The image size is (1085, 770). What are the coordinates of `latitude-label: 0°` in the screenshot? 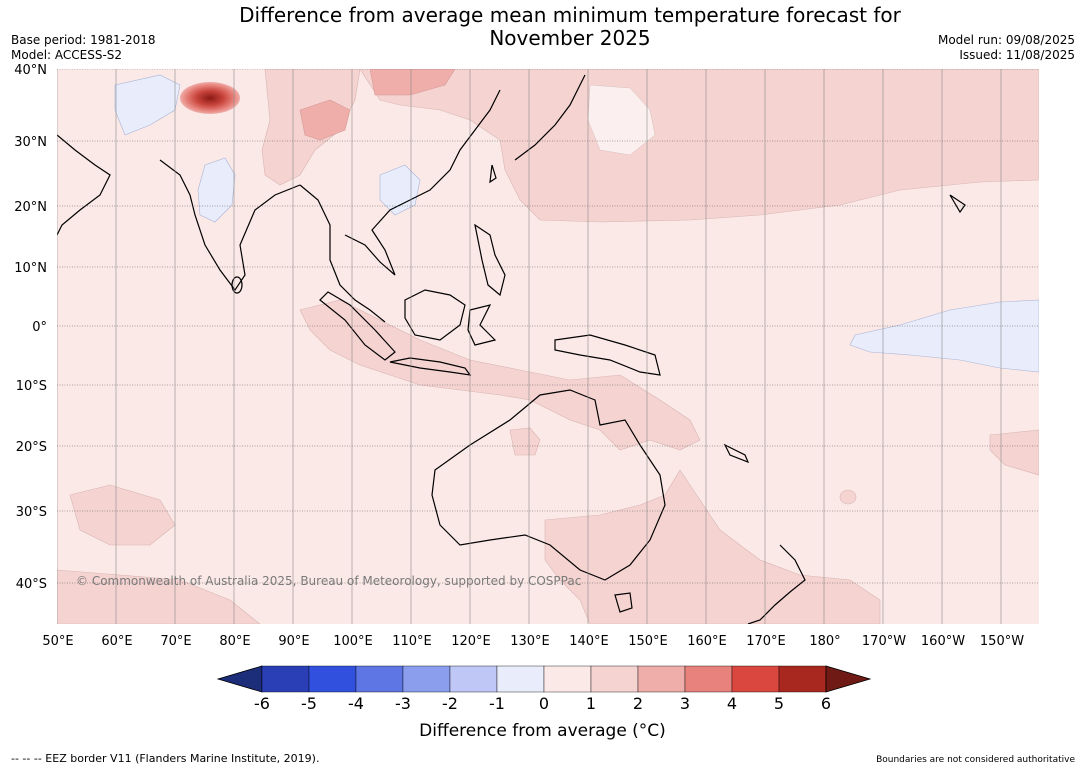 It's located at (39, 327).